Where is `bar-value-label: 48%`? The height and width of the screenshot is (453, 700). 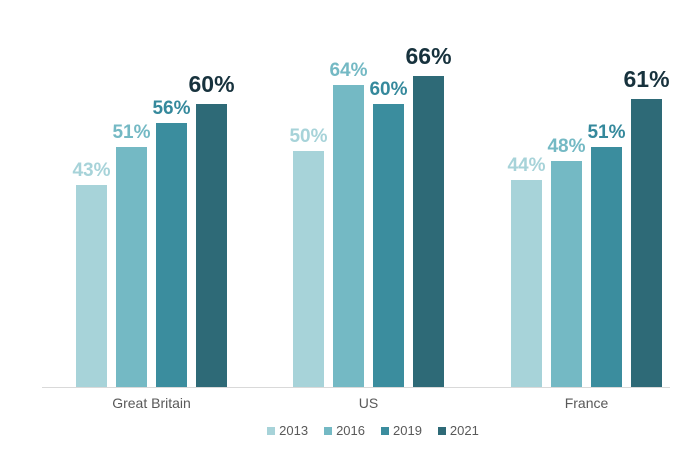
bar-value-label: 48% is located at coordinates (566, 146).